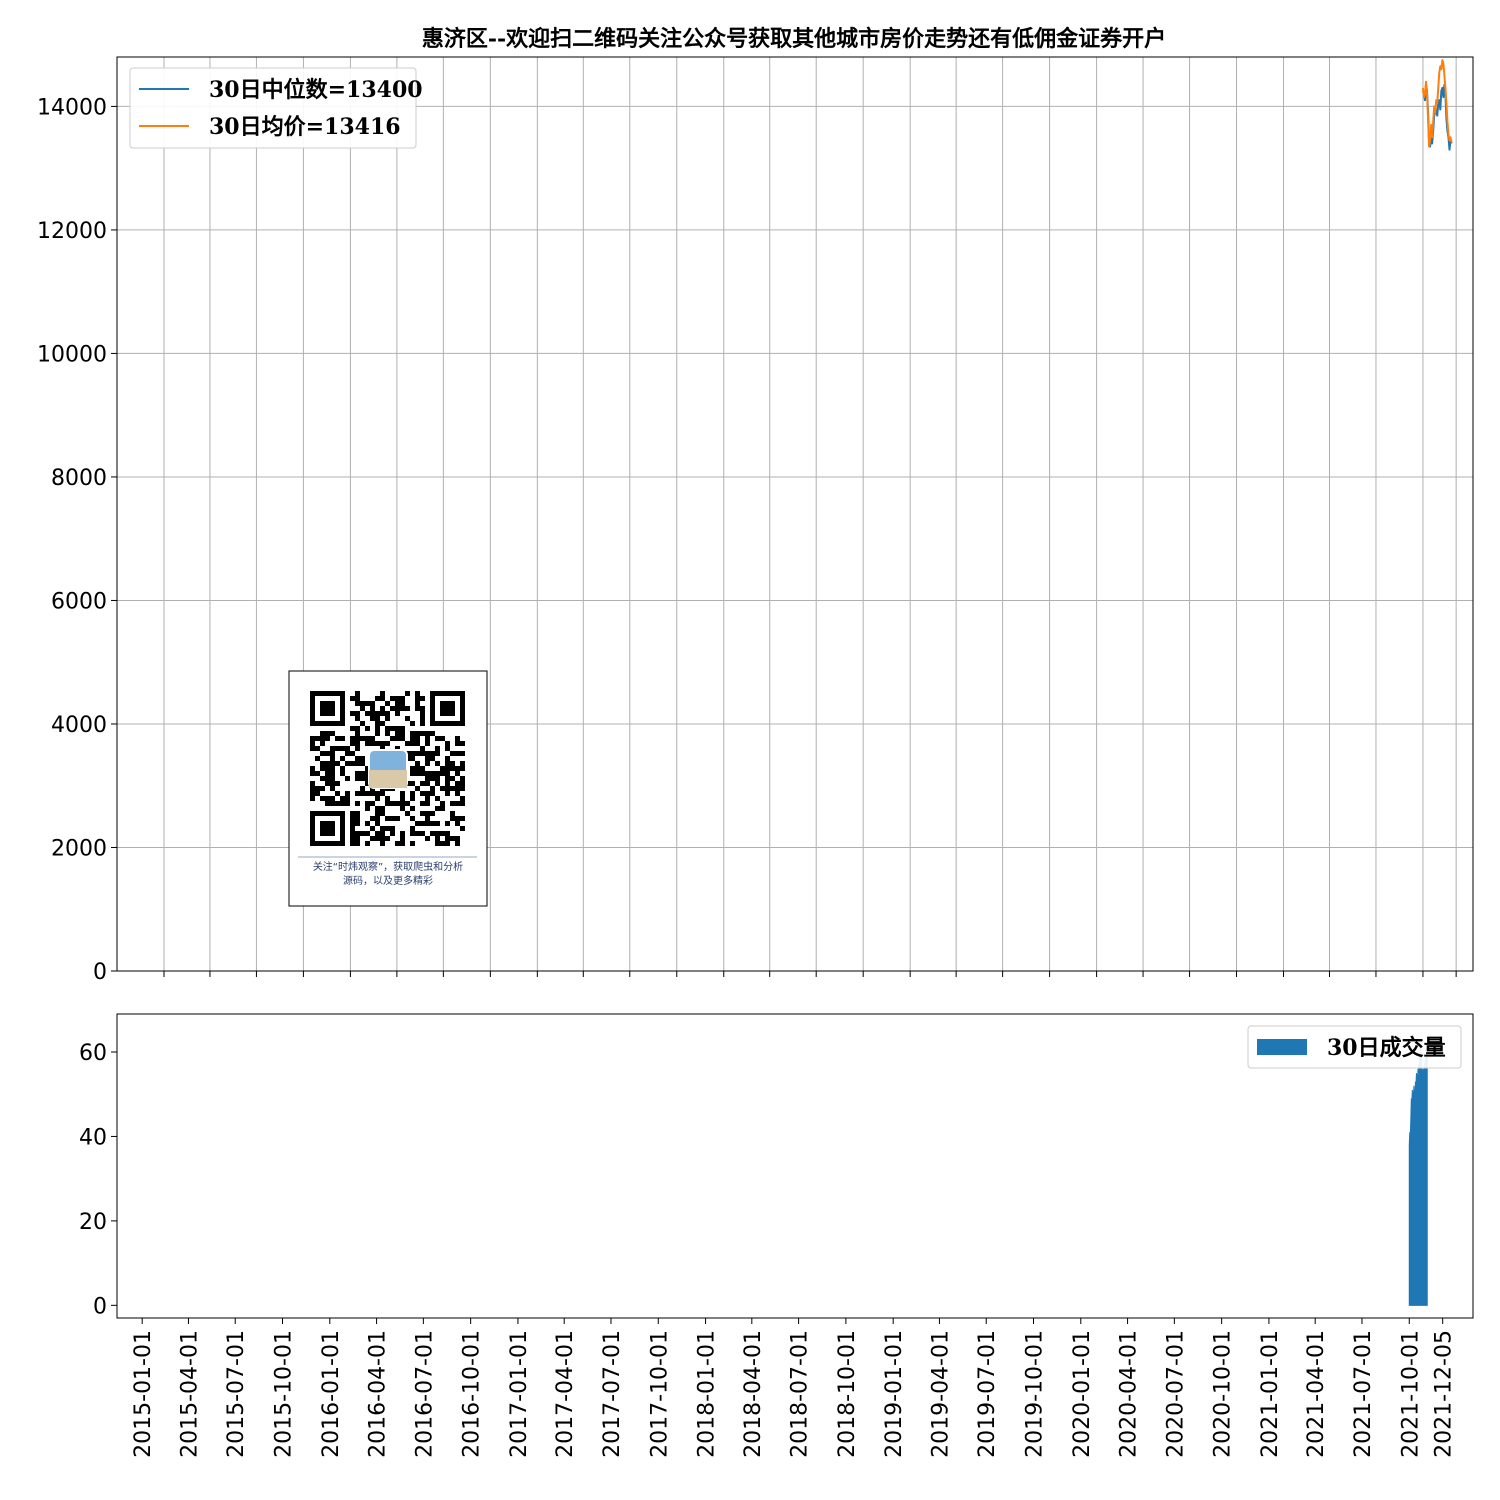 This screenshot has height=1500, width=1500. I want to click on legend-label-volume: 30日成交量, so click(1386, 1048).